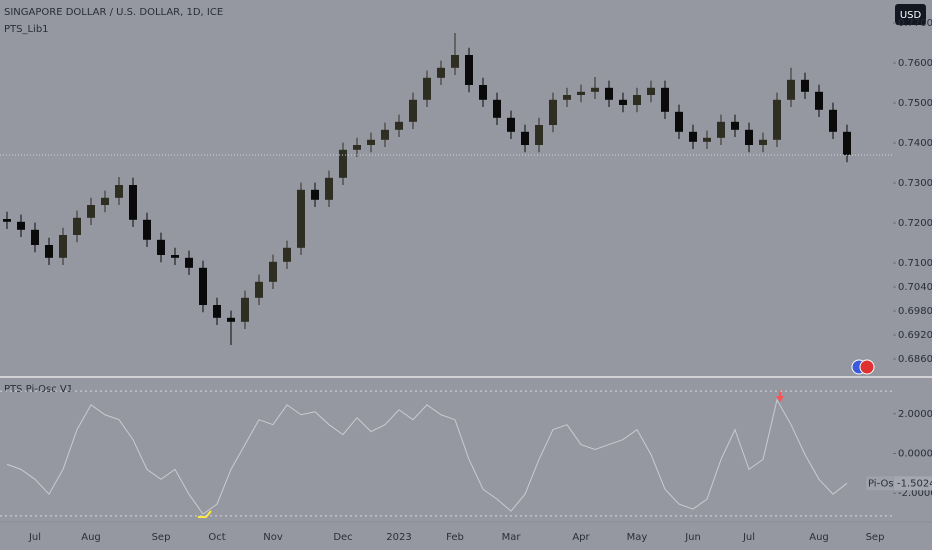  Describe the element at coordinates (883, 483) in the screenshot. I see `series-name: Pi-Osc` at that location.